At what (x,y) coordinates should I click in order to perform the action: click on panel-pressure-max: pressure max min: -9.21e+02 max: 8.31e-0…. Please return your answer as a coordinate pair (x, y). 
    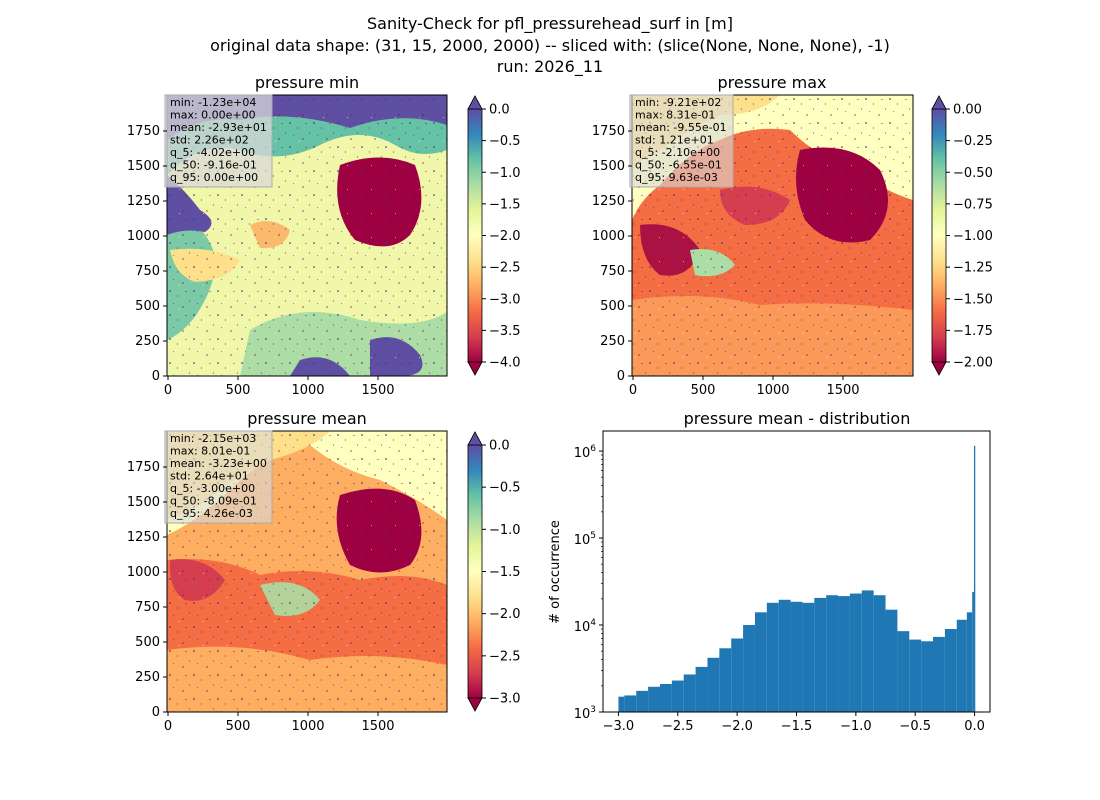
    Looking at the image, I should click on (792, 235).